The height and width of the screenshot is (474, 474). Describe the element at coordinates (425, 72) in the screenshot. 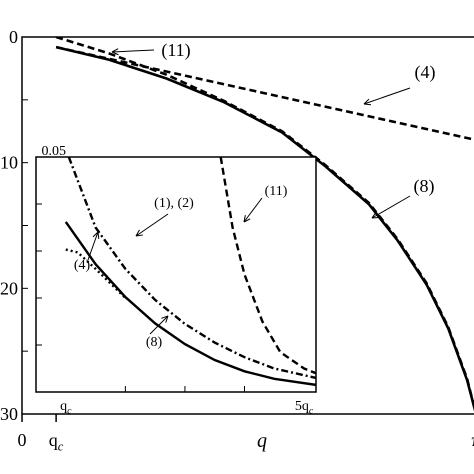

I see `main-plot-annotation-2: (4)` at that location.